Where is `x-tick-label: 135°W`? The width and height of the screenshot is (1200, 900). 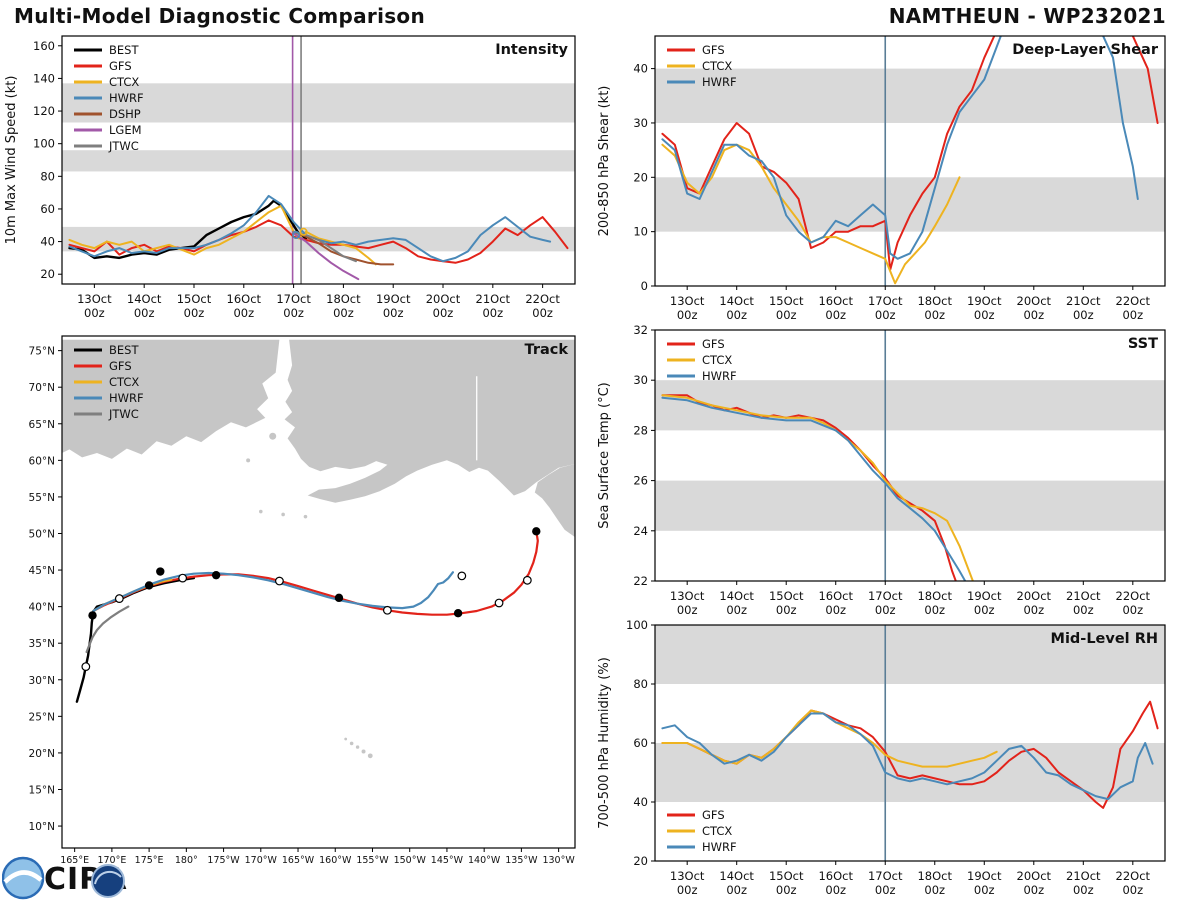 x-tick-label: 135°W is located at coordinates (521, 860).